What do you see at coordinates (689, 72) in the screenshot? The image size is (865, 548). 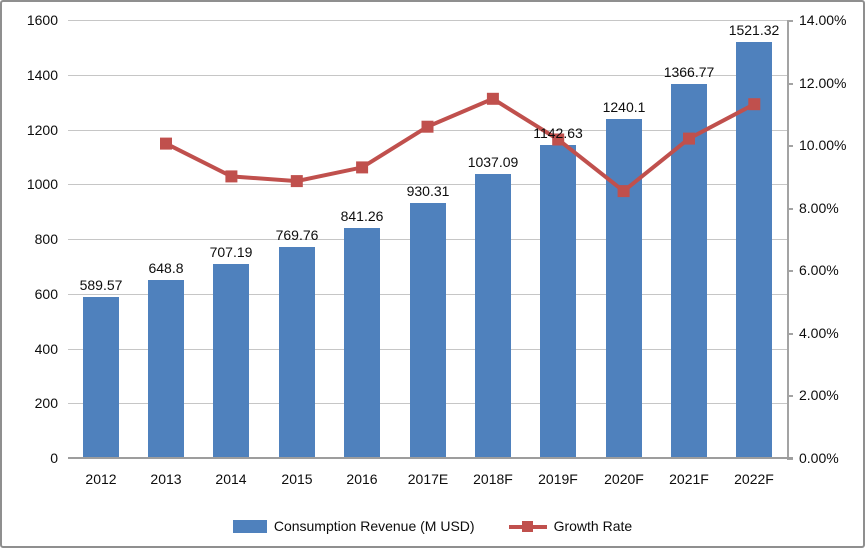 I see `bar-value-label-2021F: 1366.77` at bounding box center [689, 72].